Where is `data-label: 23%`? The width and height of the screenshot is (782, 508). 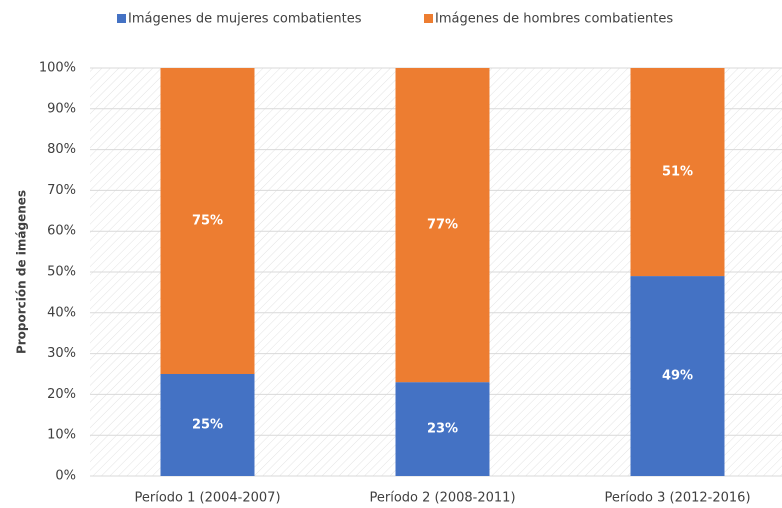
data-label: 23% is located at coordinates (442, 429).